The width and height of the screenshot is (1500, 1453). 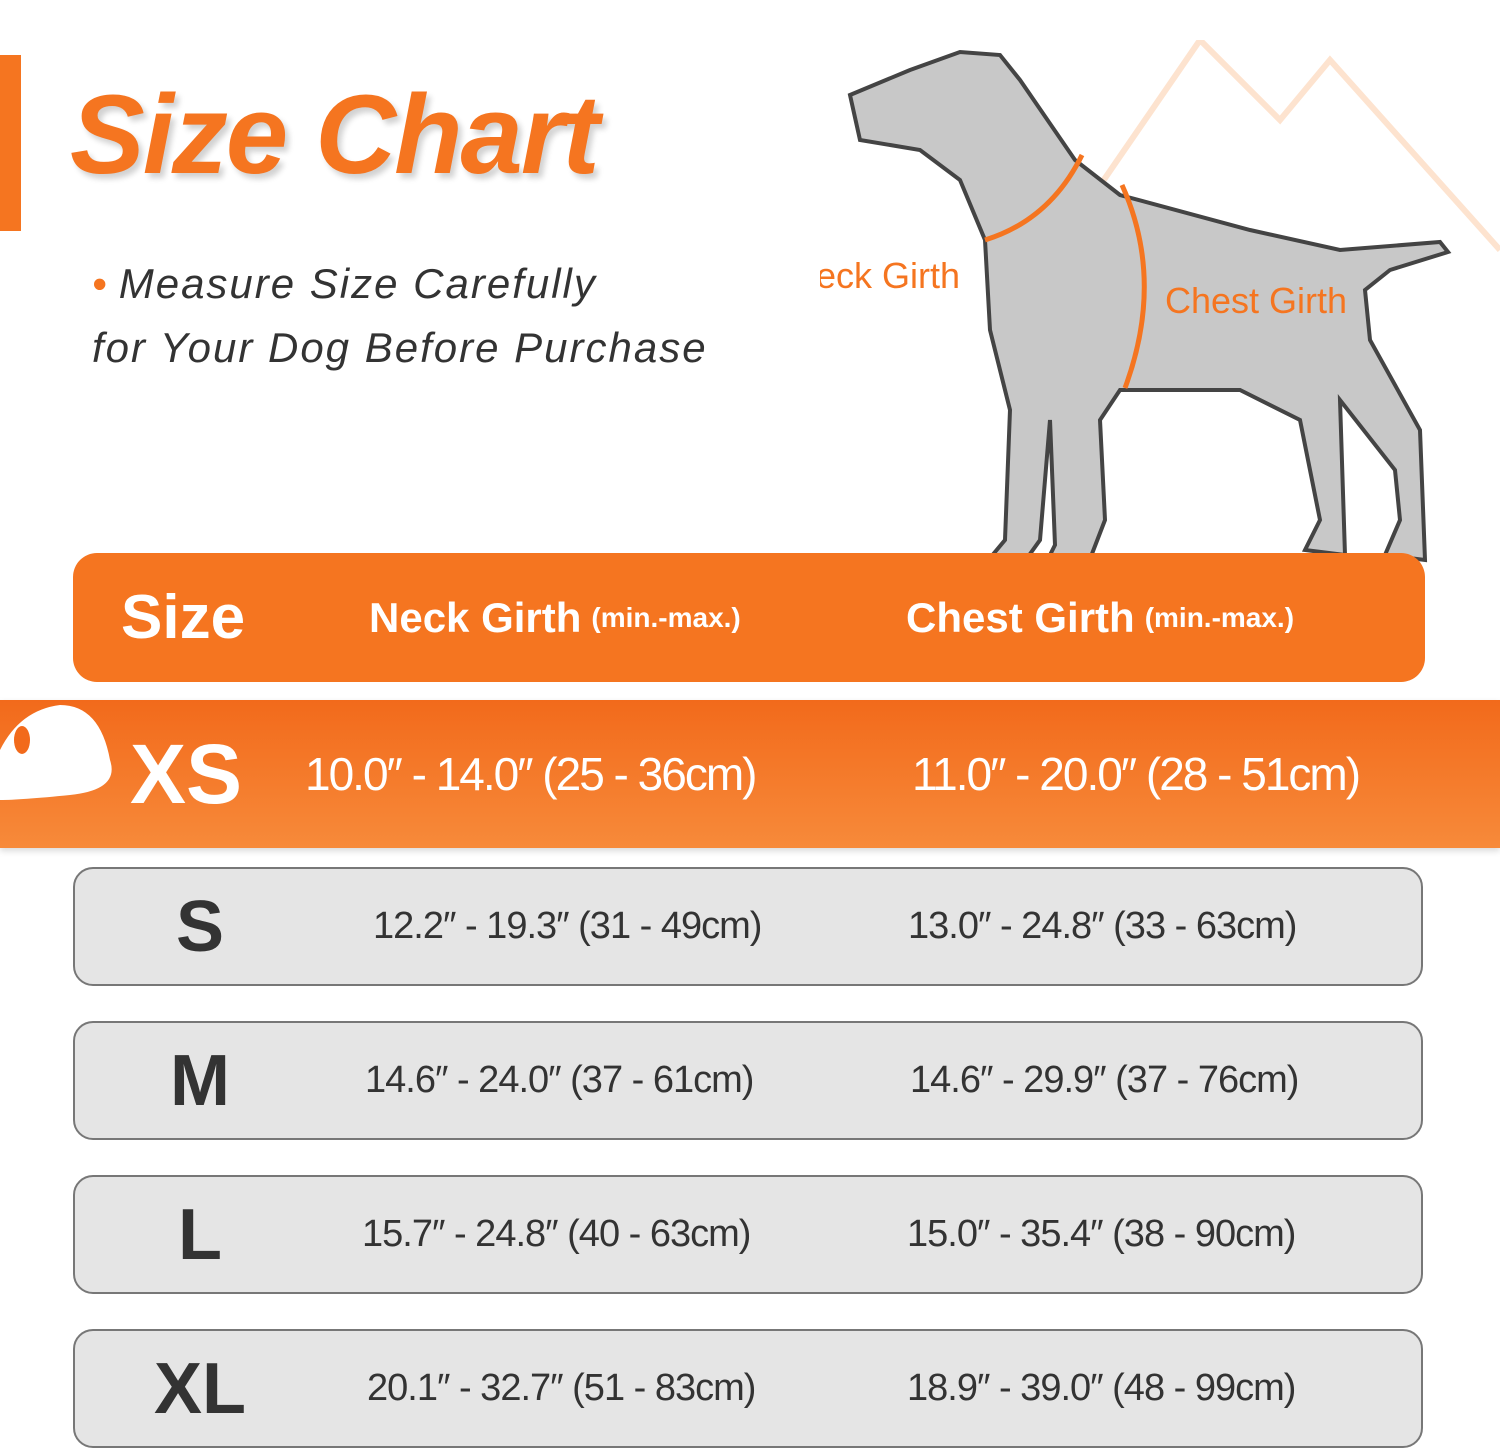 What do you see at coordinates (1020, 617) in the screenshot?
I see `header-chest-label: Chest Girth` at bounding box center [1020, 617].